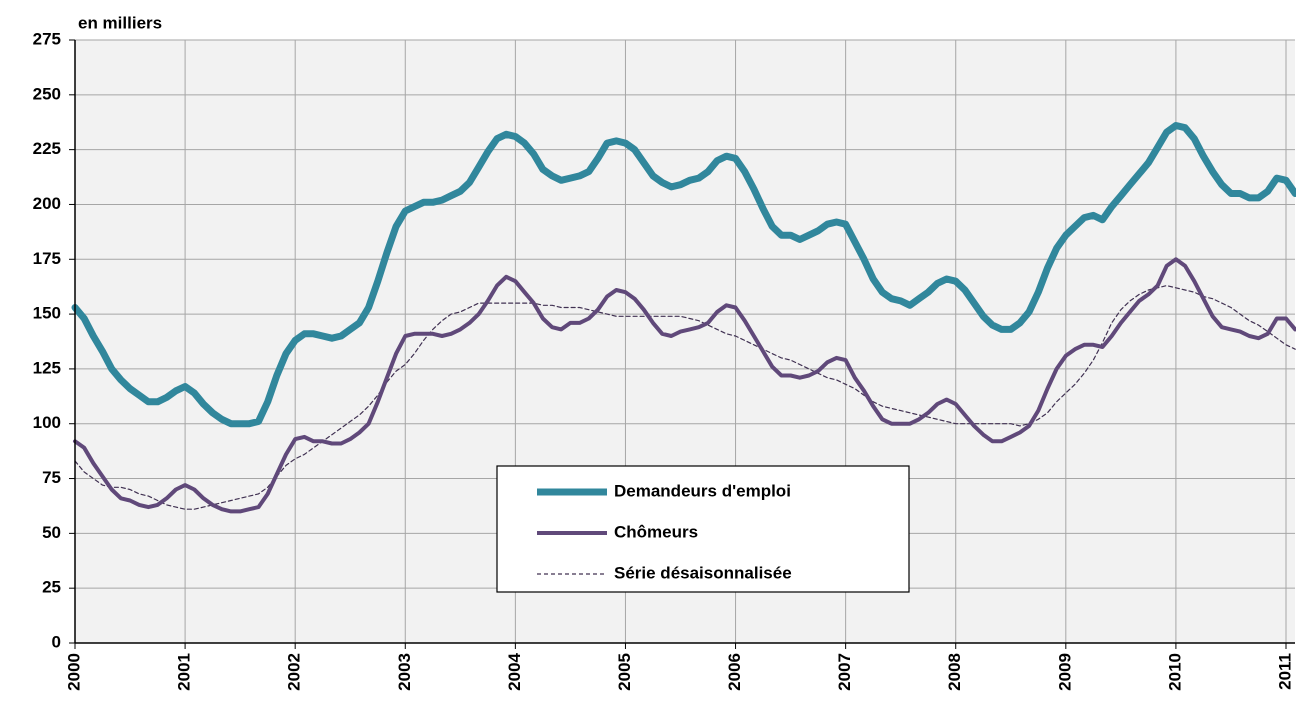 This screenshot has height=722, width=1296. What do you see at coordinates (47, 367) in the screenshot?
I see `y-tick-label: 125` at bounding box center [47, 367].